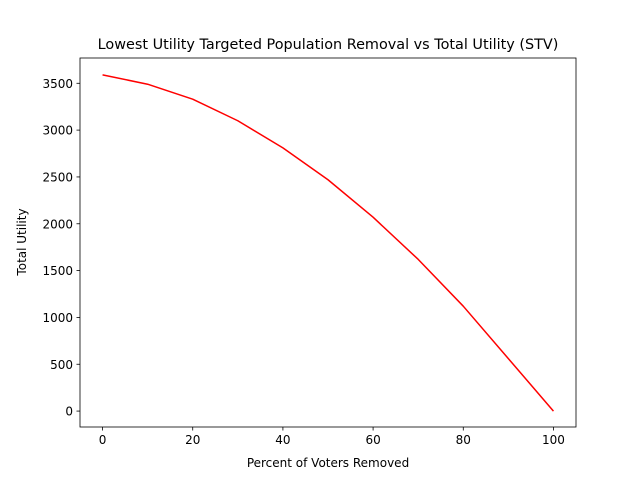 The image size is (640, 480). Describe the element at coordinates (192, 440) in the screenshot. I see `x-tick-label: 20` at that location.